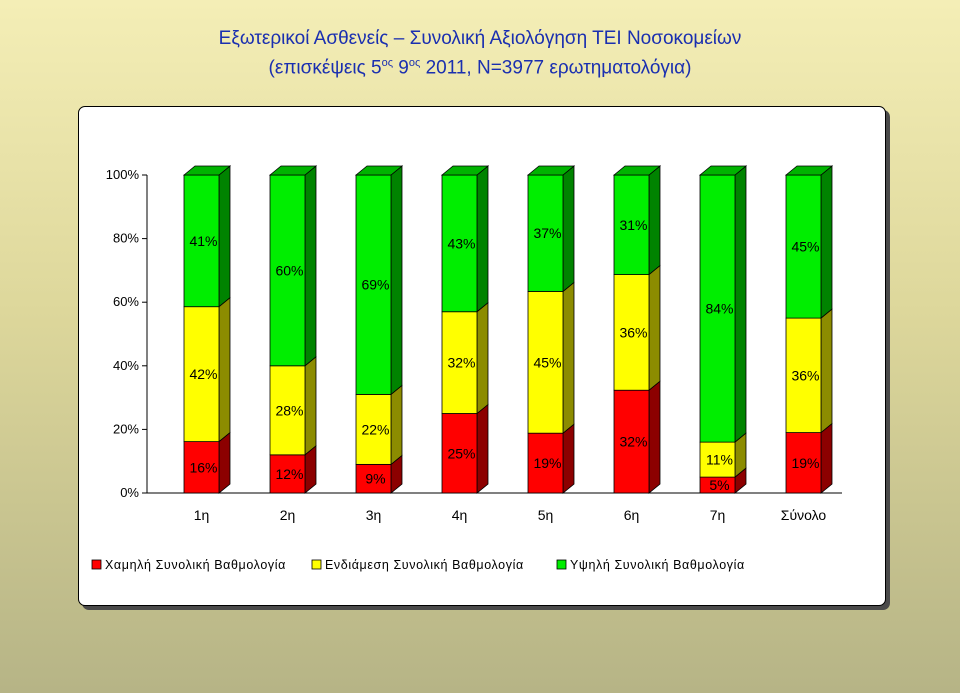 The image size is (960, 693). Describe the element at coordinates (546, 515) in the screenshot. I see `x-tick-label: 5η` at that location.